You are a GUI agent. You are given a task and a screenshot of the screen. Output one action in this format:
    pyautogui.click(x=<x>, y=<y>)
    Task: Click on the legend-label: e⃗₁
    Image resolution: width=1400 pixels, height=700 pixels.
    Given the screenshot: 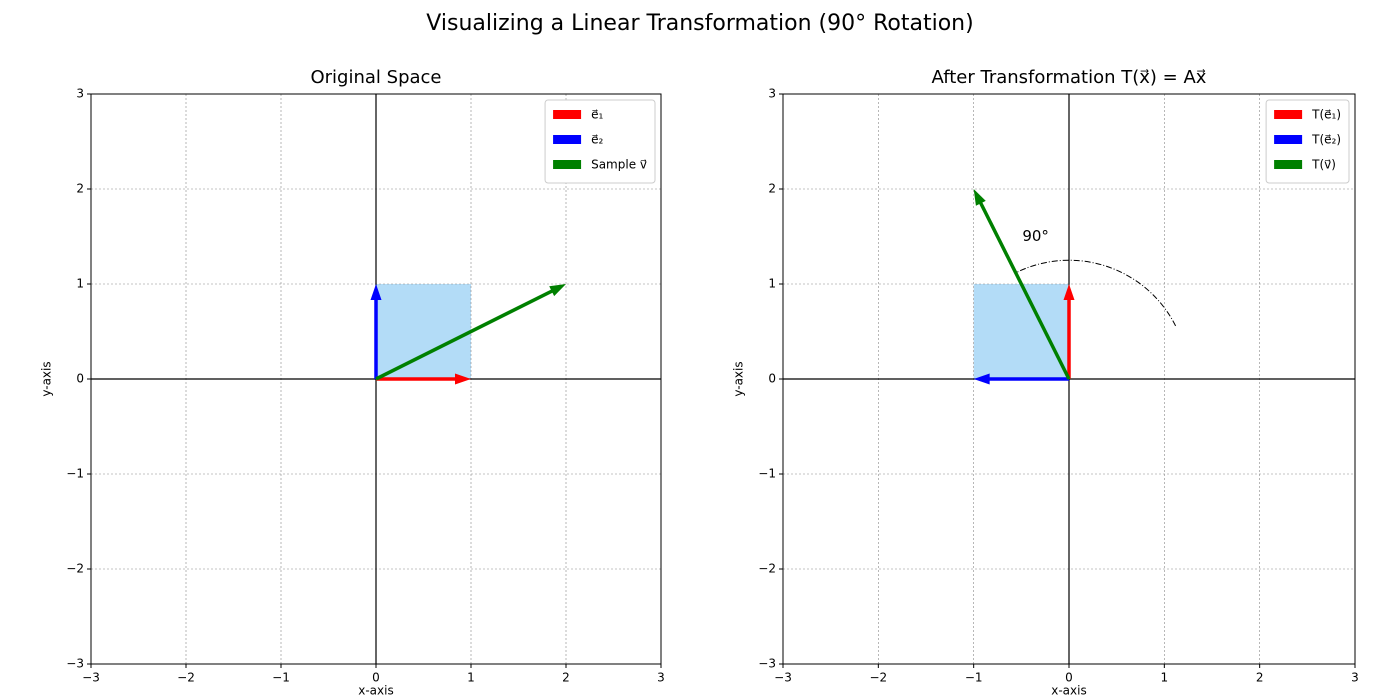 What is the action you would take?
    pyautogui.click(x=597, y=115)
    